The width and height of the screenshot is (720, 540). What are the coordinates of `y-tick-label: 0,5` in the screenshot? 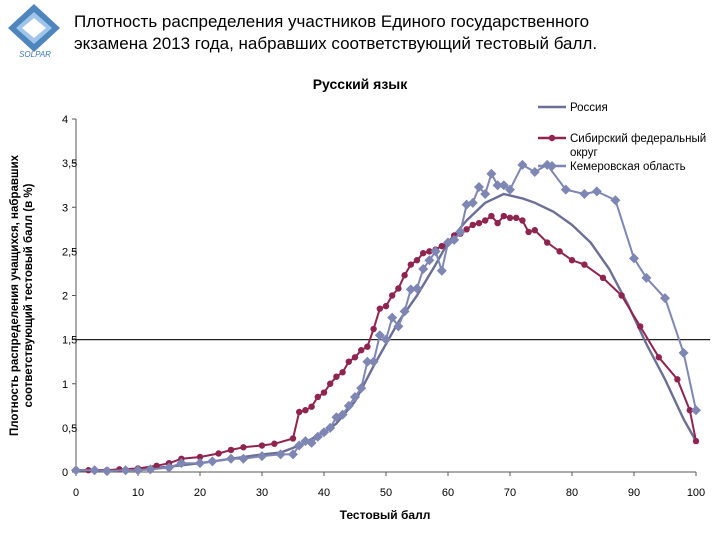 It's located at (69, 429).